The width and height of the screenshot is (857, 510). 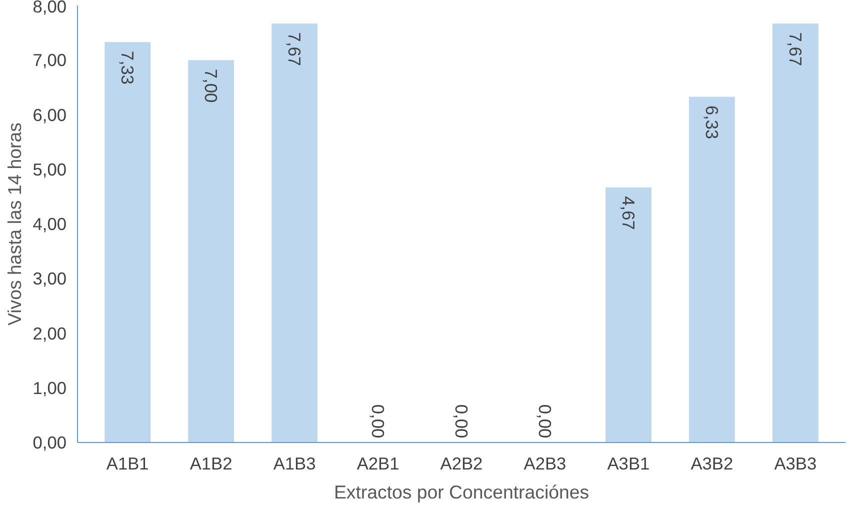 What do you see at coordinates (49, 8) in the screenshot?
I see `y-tick-label: 8,00` at bounding box center [49, 8].